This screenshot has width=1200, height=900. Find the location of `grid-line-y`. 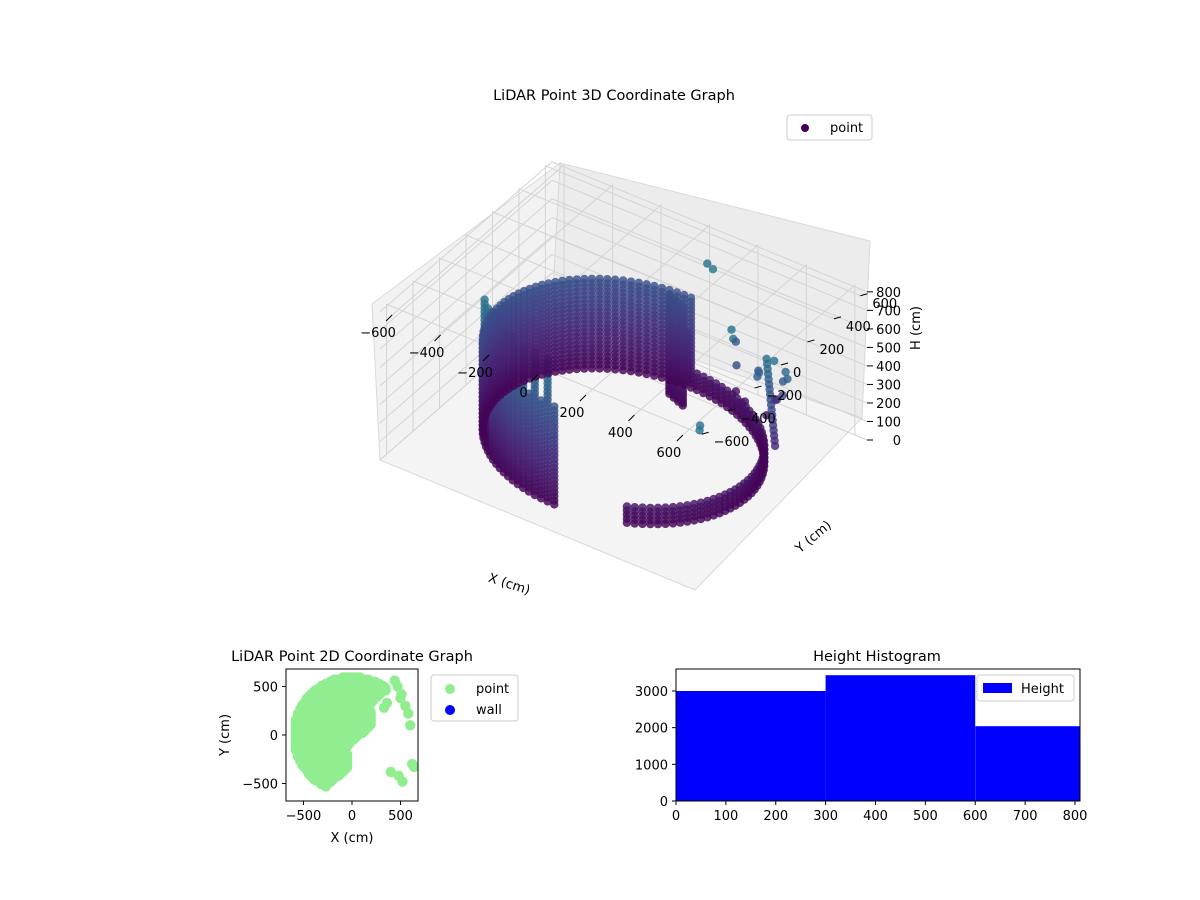

grid-line-y is located at coordinates (676, 263).